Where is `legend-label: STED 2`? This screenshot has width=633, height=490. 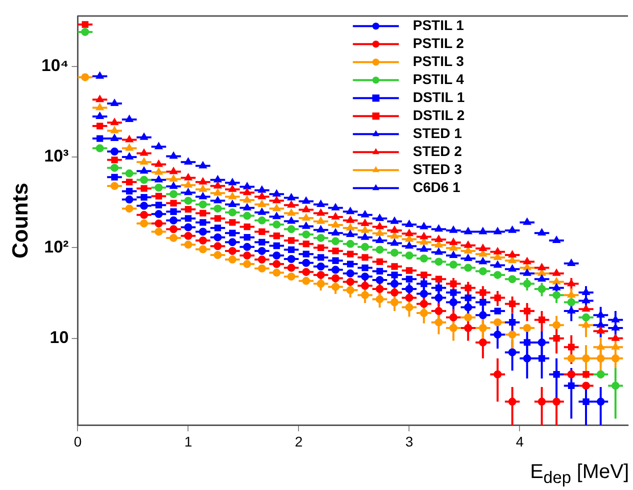
legend-label: STED 2 is located at coordinates (437, 150).